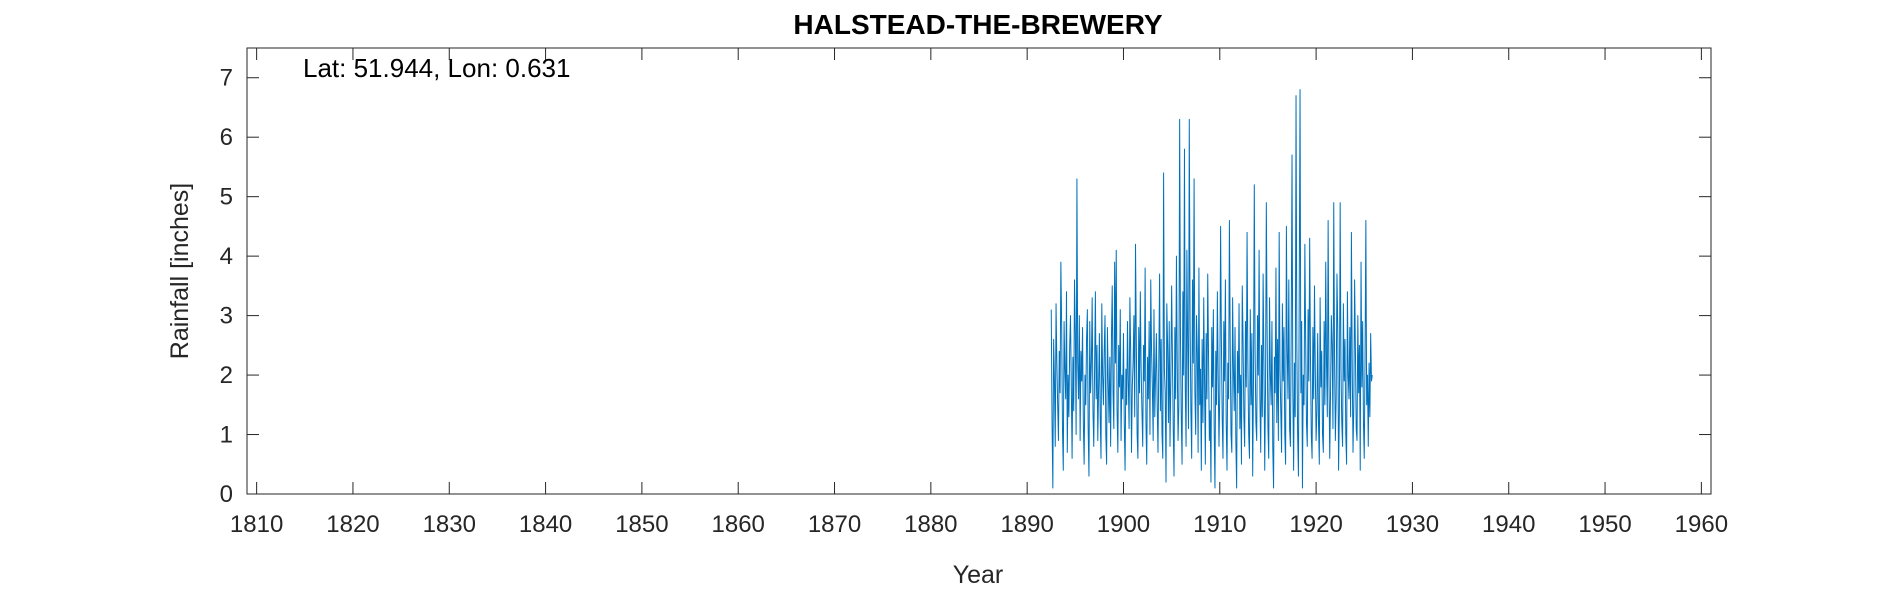 The width and height of the screenshot is (1890, 591). I want to click on y-tick-label: 2, so click(226, 375).